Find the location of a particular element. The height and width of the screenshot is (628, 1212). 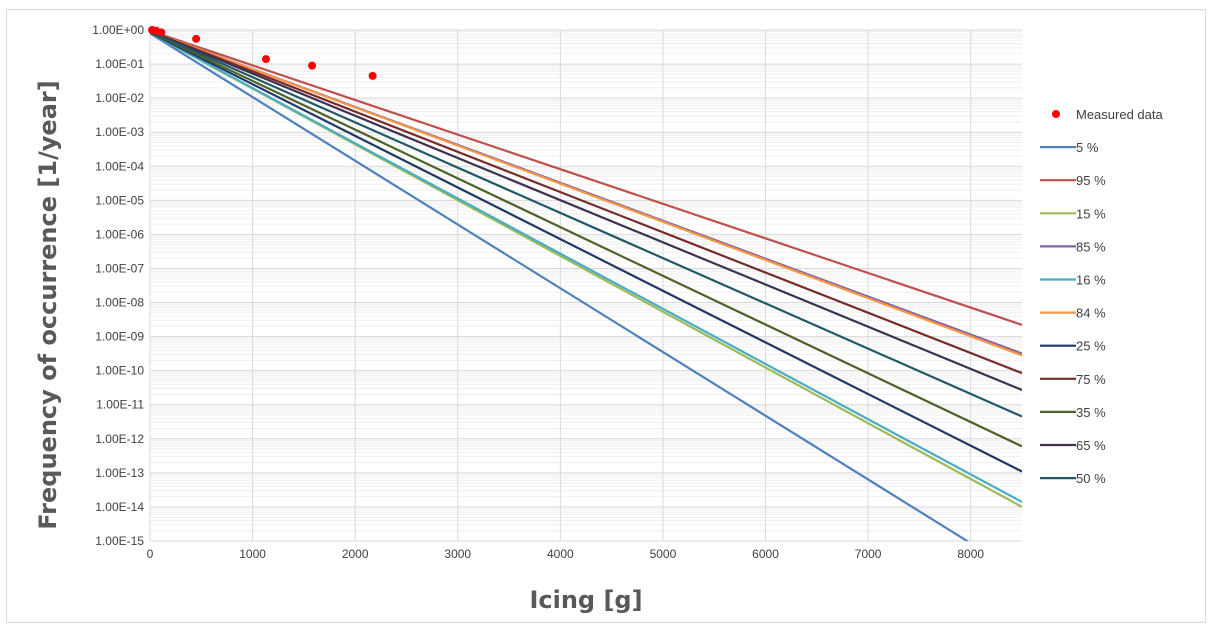

legend-label-series: 85 % is located at coordinates (1091, 246).